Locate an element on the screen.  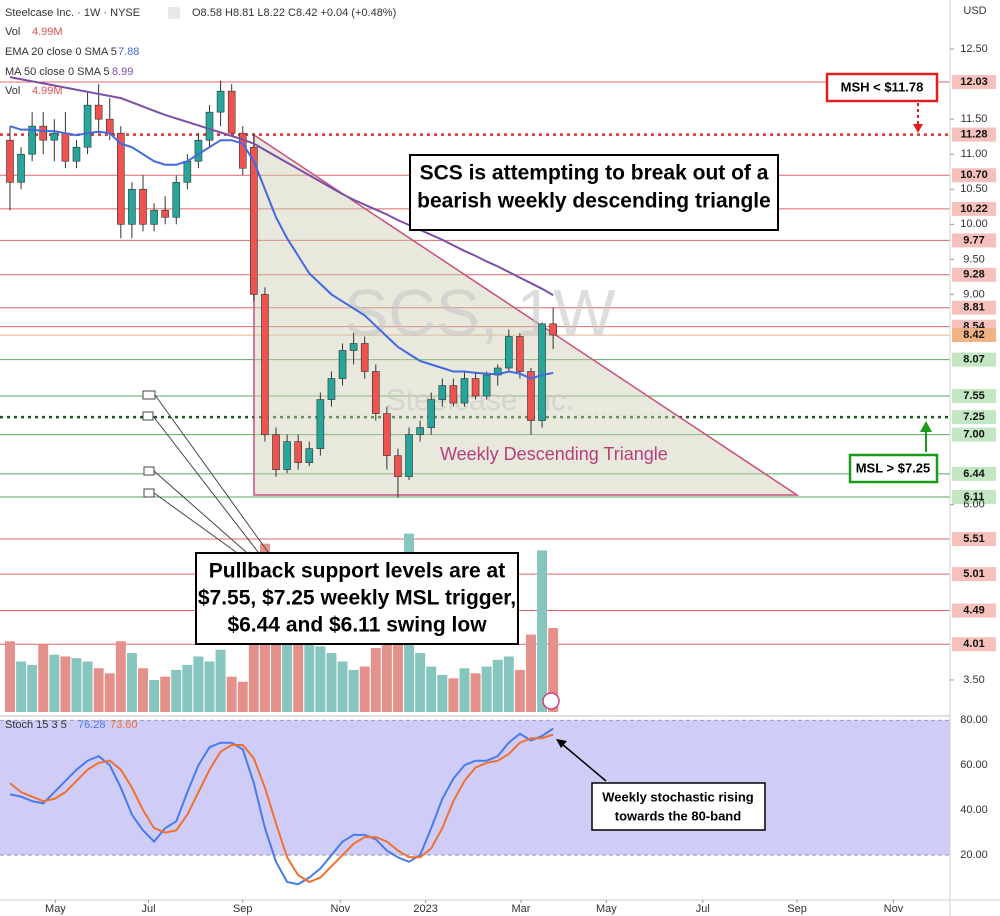
y-tick-label: 3.50 is located at coordinates (973, 680).